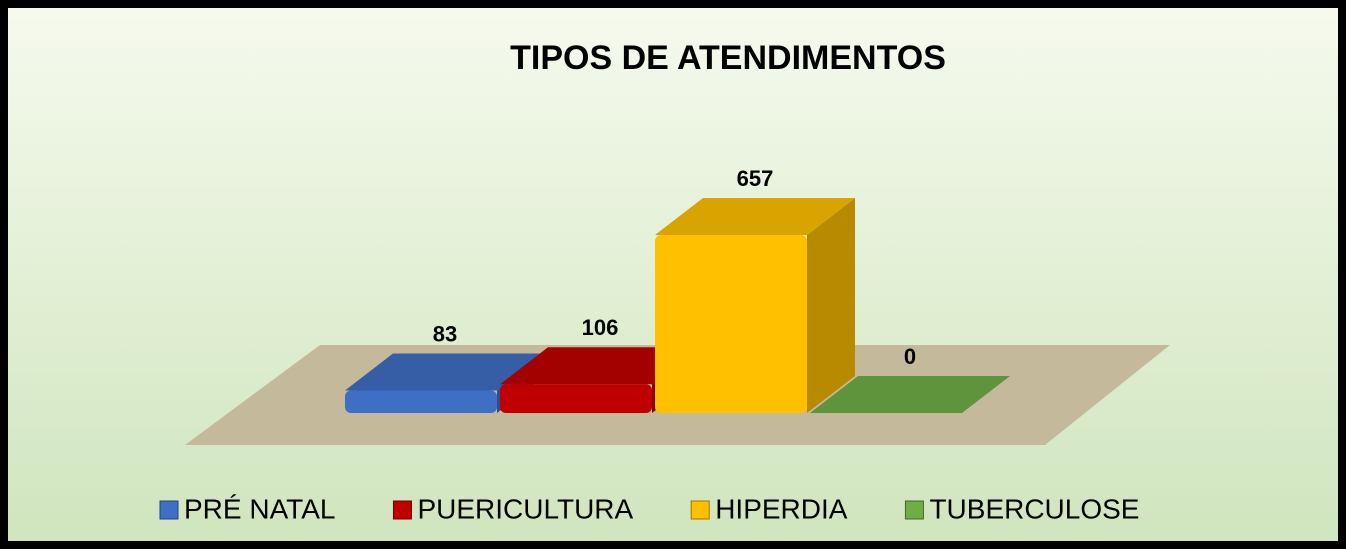 The image size is (1346, 549). What do you see at coordinates (445, 333) in the screenshot?
I see `data-label: 83` at bounding box center [445, 333].